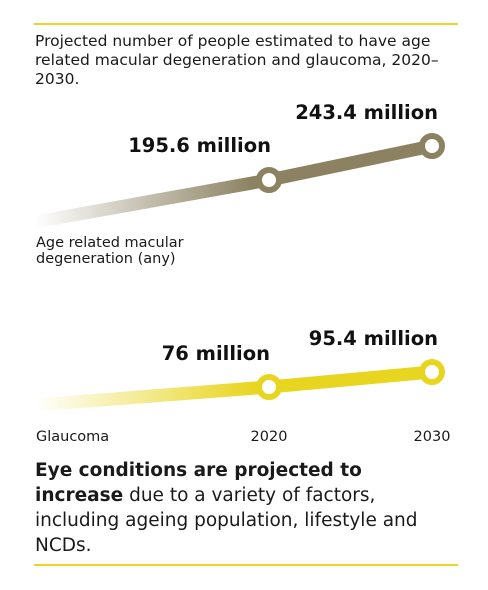 The height and width of the screenshot is (590, 488). Describe the element at coordinates (216, 353) in the screenshot. I see `data-label-glaucoma-2020: 76 million` at that location.